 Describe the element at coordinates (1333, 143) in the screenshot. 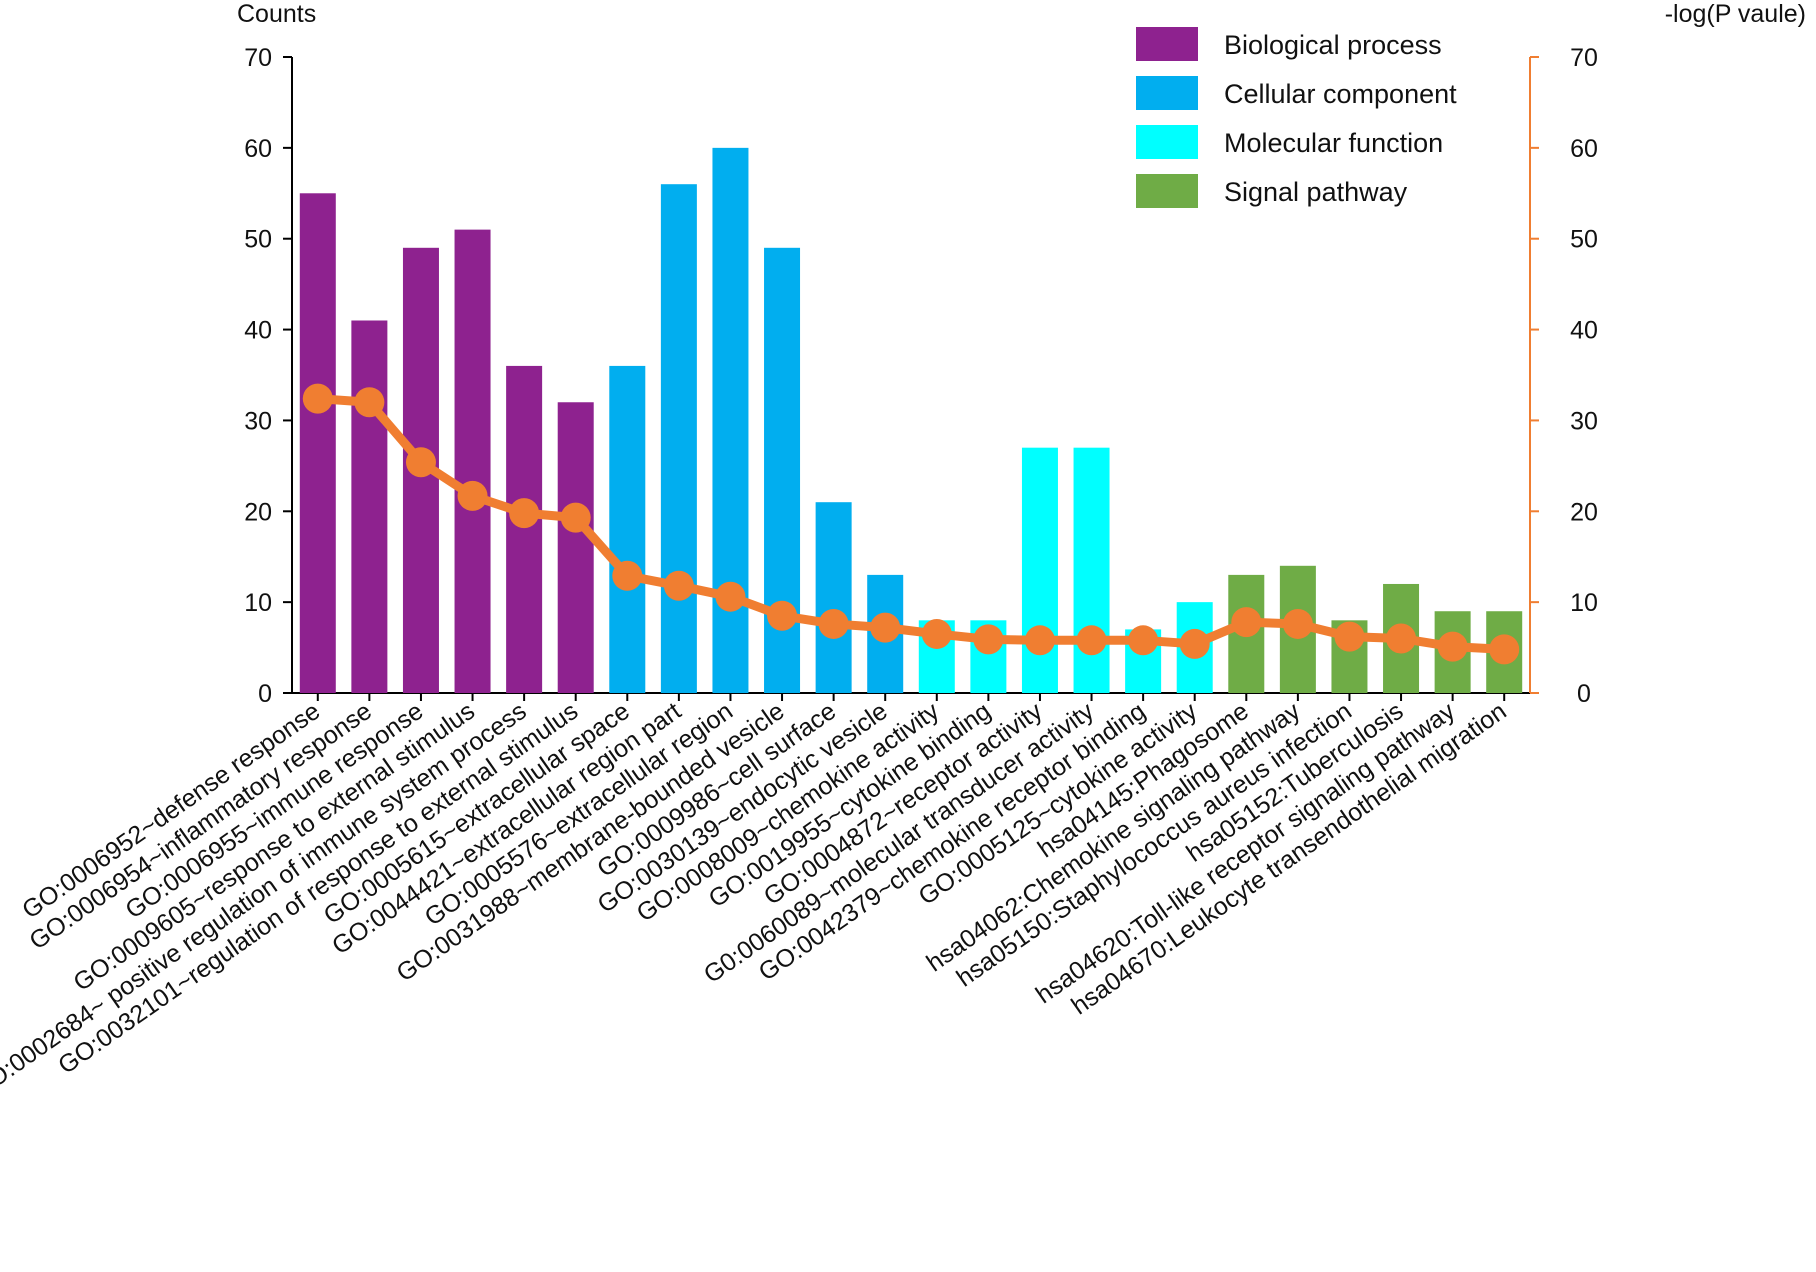

I see `legend-label: Molecular function` at that location.